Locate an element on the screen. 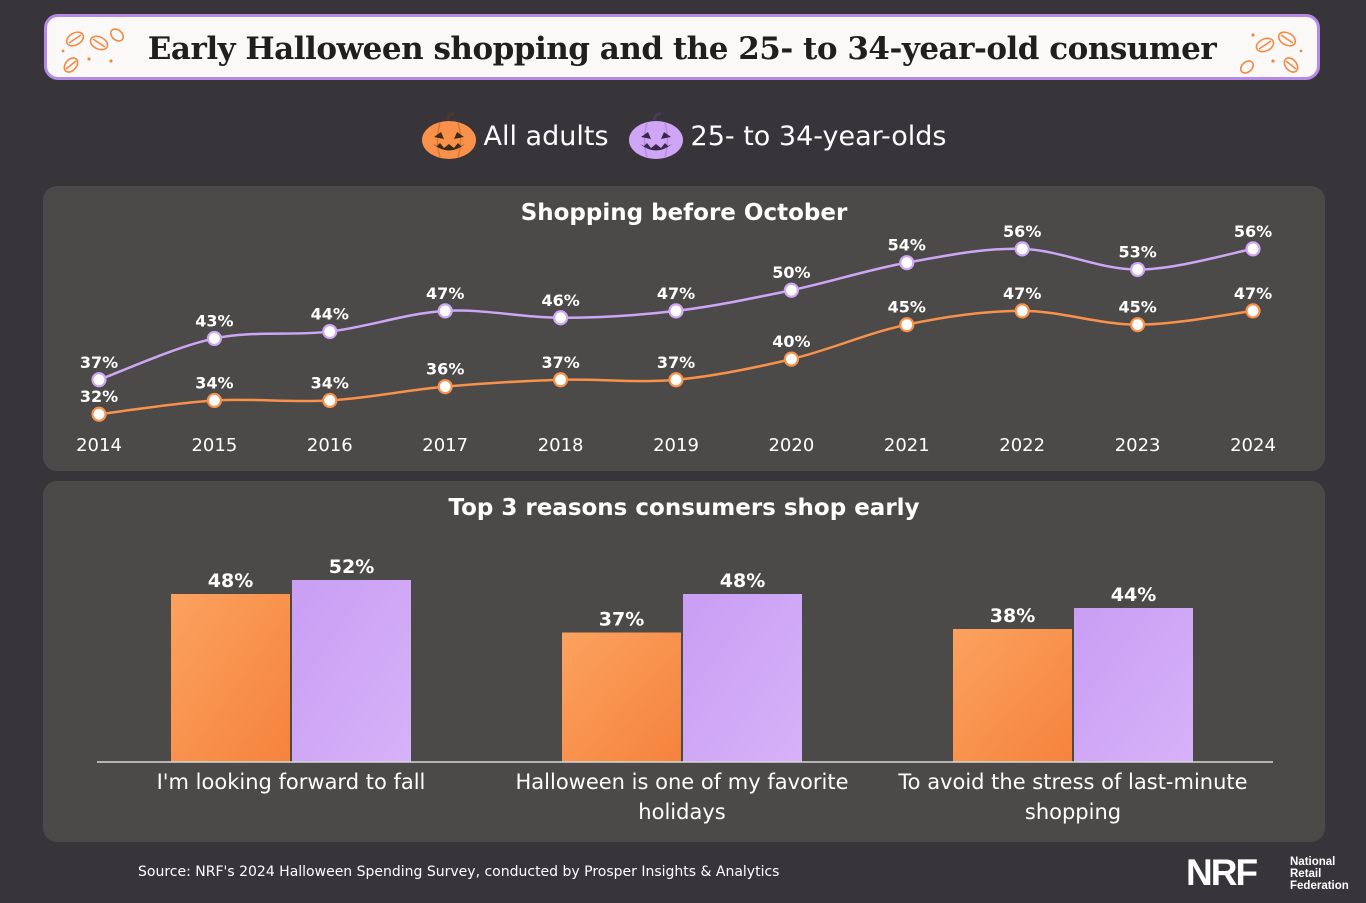 The width and height of the screenshot is (1366, 903). data-label: 32% is located at coordinates (99, 396).